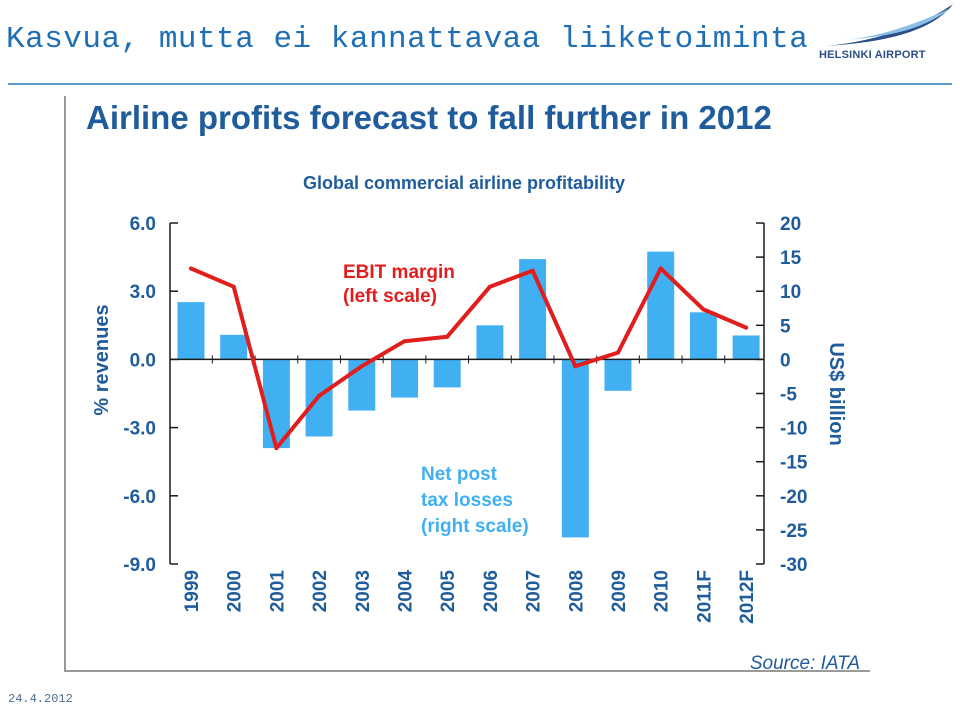  I want to click on right-tick-label: -5, so click(788, 395).